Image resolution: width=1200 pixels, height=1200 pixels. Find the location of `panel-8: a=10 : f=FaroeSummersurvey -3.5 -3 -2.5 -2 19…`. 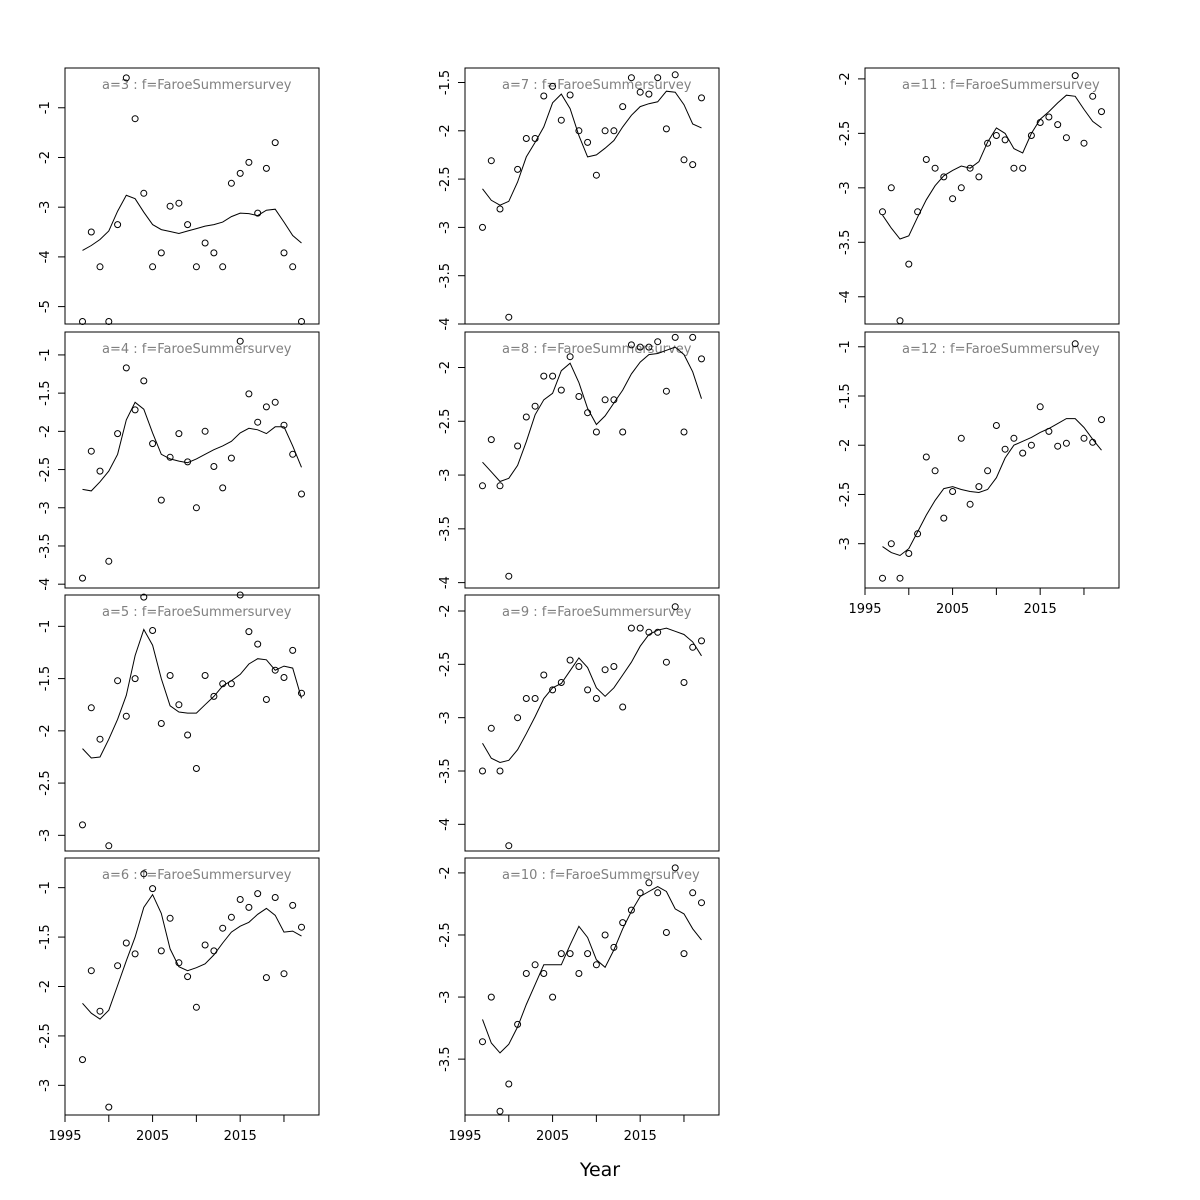

panel-8: a=10 : f=FaroeSummersurvey -3.5 -3 -2.5 -2 19… is located at coordinates (579, 1000).